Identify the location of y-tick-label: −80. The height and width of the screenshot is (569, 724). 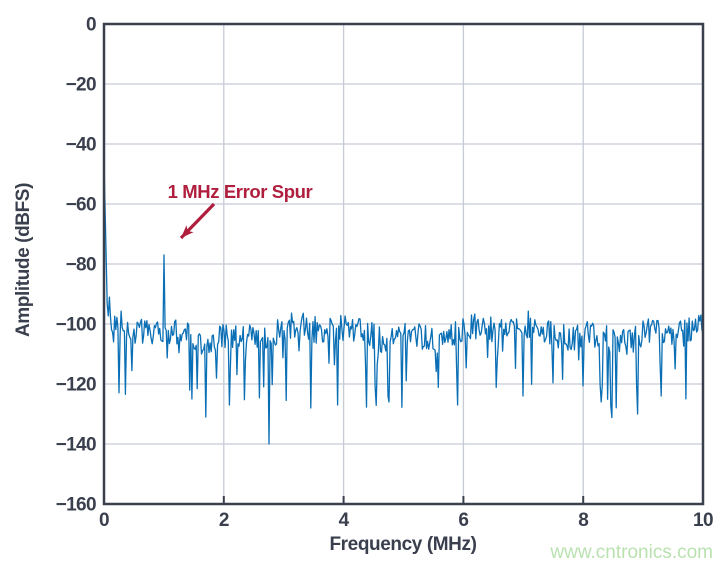
(81, 265).